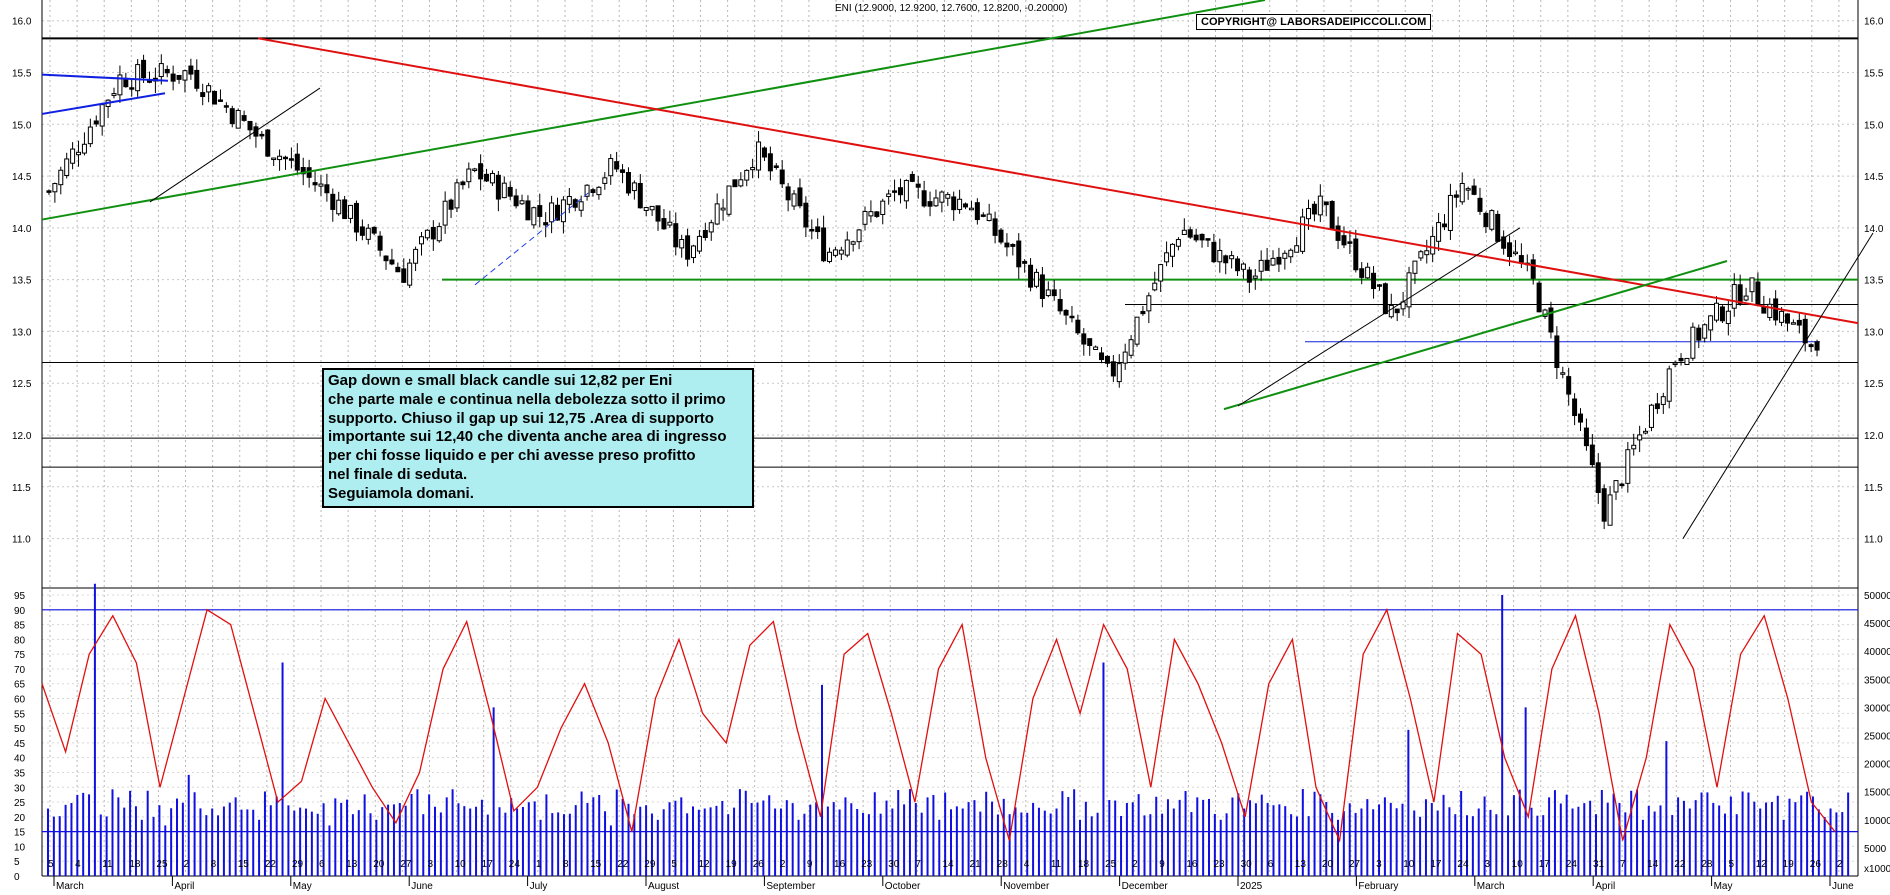  I want to click on price-tick-label-left: 16.0, so click(22, 22).